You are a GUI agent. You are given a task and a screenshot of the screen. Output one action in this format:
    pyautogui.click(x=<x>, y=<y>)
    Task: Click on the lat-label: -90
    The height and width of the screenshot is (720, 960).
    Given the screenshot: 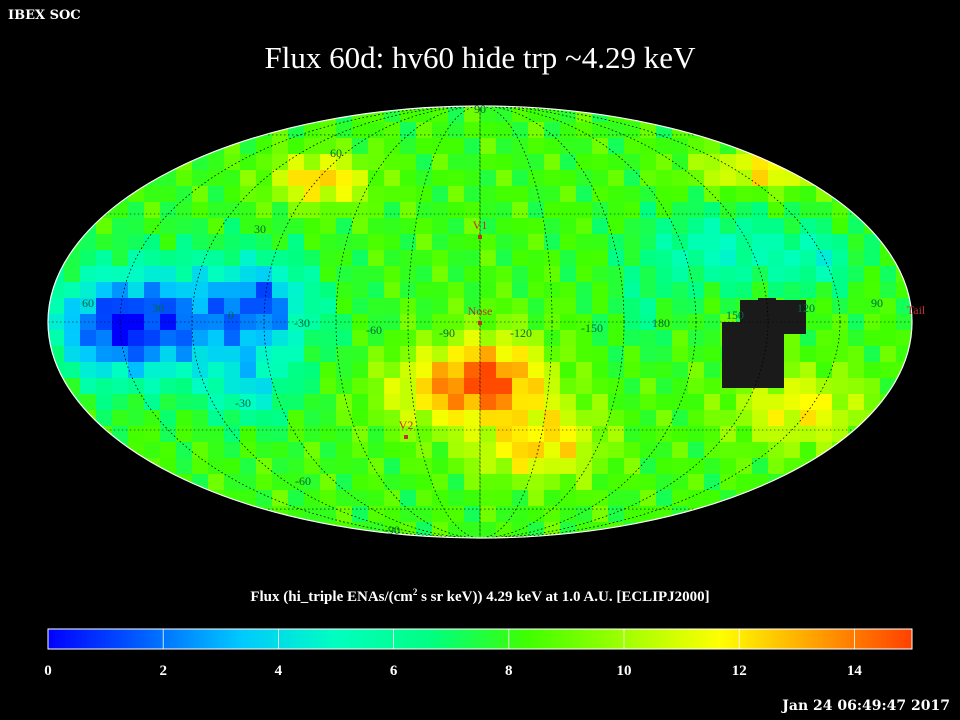 What is the action you would take?
    pyautogui.click(x=392, y=530)
    